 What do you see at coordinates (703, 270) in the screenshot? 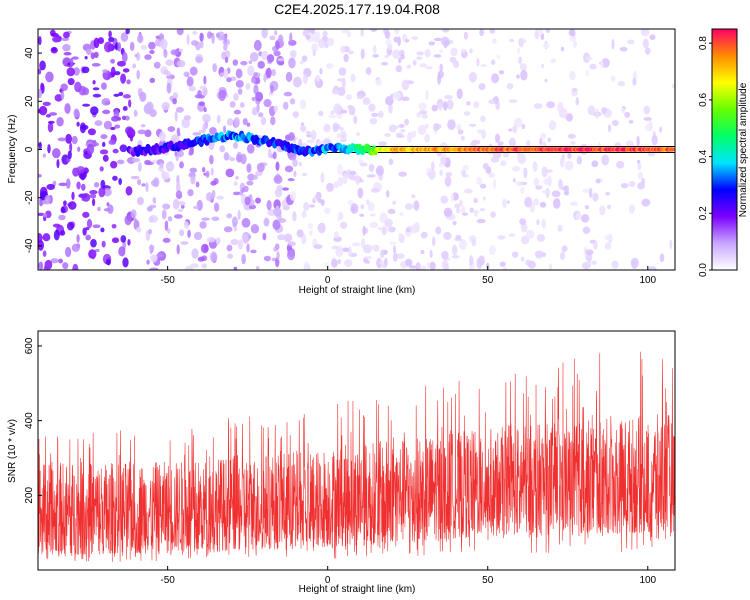
I see `colorbar-tick-label: 0.0` at bounding box center [703, 270].